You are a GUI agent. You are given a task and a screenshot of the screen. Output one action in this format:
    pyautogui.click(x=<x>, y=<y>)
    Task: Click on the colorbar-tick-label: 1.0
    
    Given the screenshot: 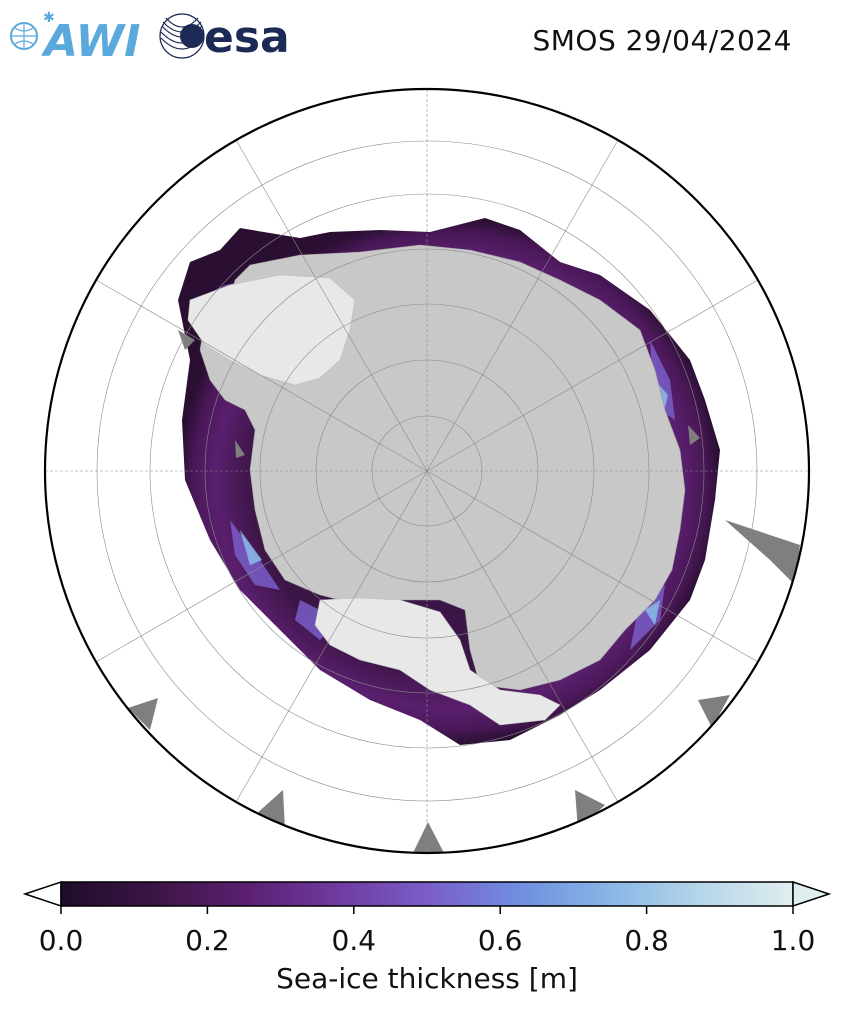 What is the action you would take?
    pyautogui.click(x=793, y=940)
    